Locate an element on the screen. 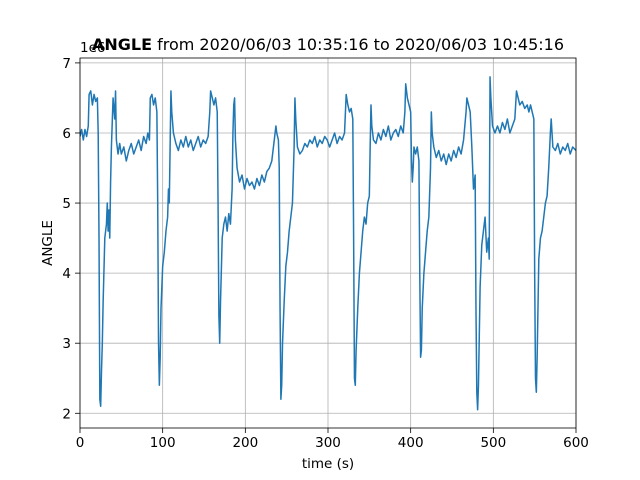 The image size is (640, 480). y-tick-label: 3 is located at coordinates (66, 344).